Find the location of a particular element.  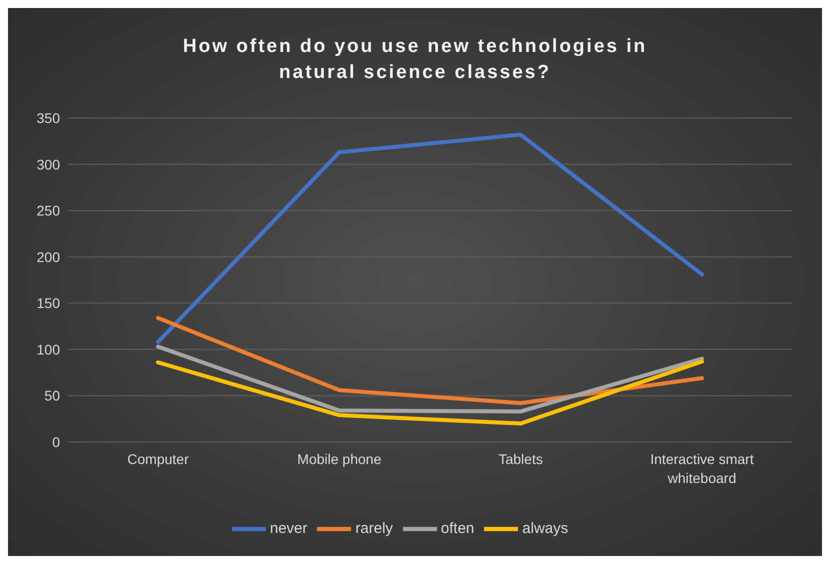

y-tick-label: 150 is located at coordinates (48, 303).